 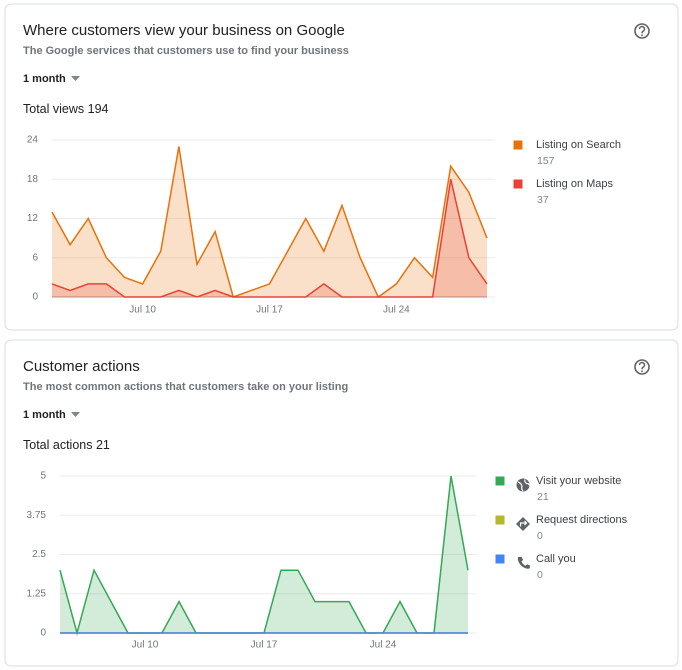 What do you see at coordinates (37, 515) in the screenshot?
I see `y-tick-label: 3.75` at bounding box center [37, 515].